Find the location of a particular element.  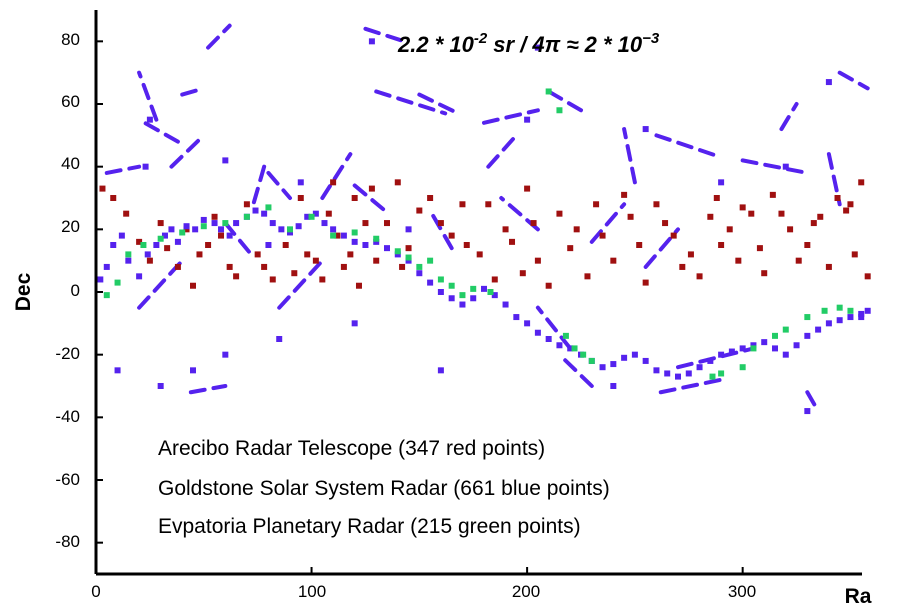

y-tick-label: 60 is located at coordinates (70, 101).